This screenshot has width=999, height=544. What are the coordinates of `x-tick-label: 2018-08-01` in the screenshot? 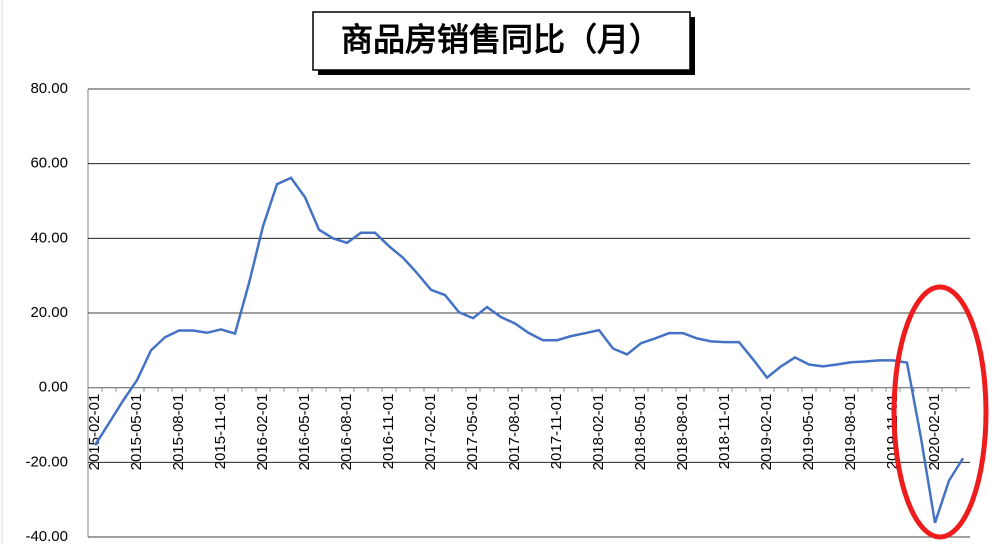 It's located at (682, 432).